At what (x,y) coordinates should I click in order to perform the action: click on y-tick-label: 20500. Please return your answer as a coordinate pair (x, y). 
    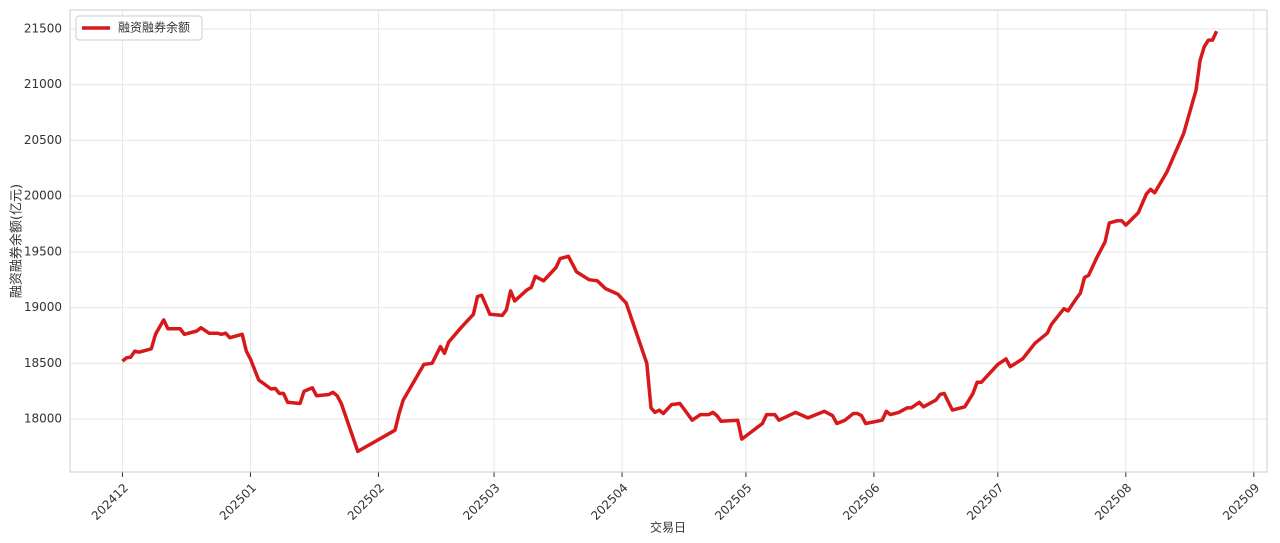
    Looking at the image, I should click on (43, 140).